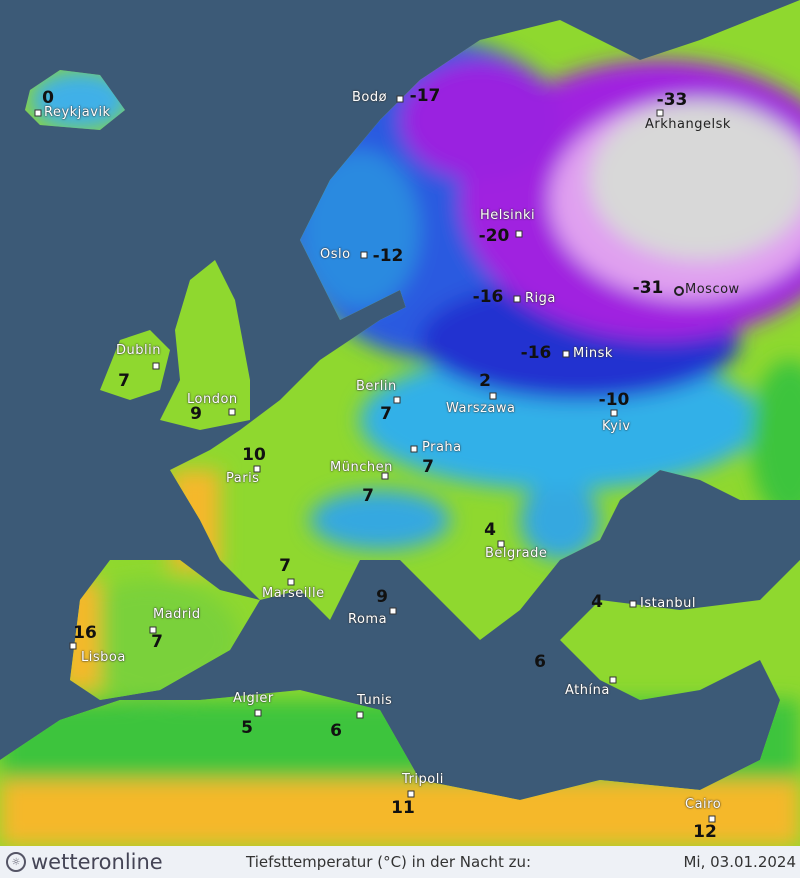 The width and height of the screenshot is (800, 878). What do you see at coordinates (388, 256) in the screenshot?
I see `city-temperature: -12` at bounding box center [388, 256].